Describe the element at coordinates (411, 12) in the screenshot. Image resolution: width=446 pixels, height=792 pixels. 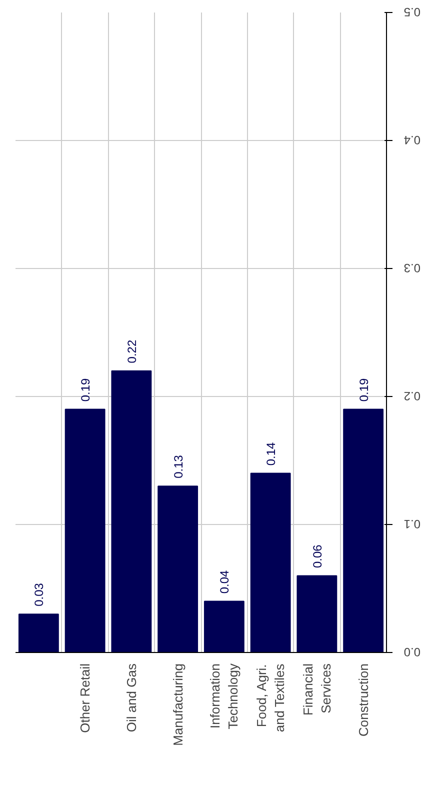
I see `y-tick-label: 0.5` at that location.